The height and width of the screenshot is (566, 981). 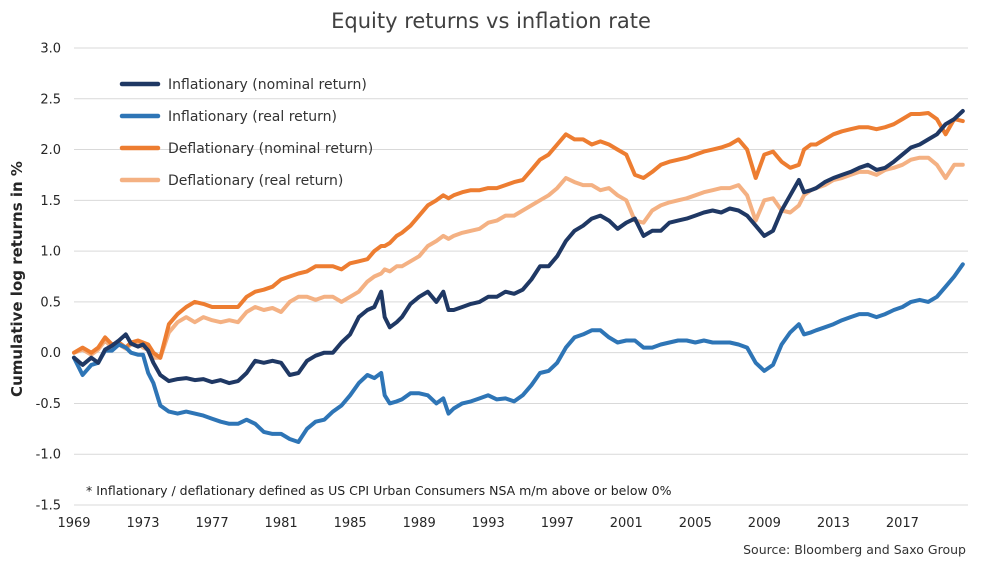 What do you see at coordinates (350, 523) in the screenshot?
I see `x-tick-label: 1985` at bounding box center [350, 523].